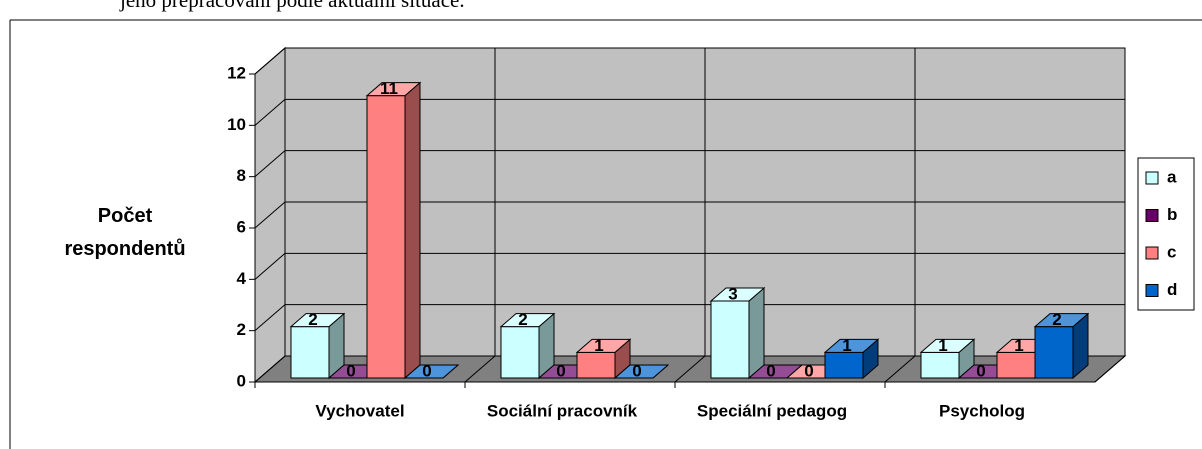 This screenshot has width=1202, height=449. Describe the element at coordinates (236, 72) in the screenshot. I see `y-tick-label: 12` at that location.